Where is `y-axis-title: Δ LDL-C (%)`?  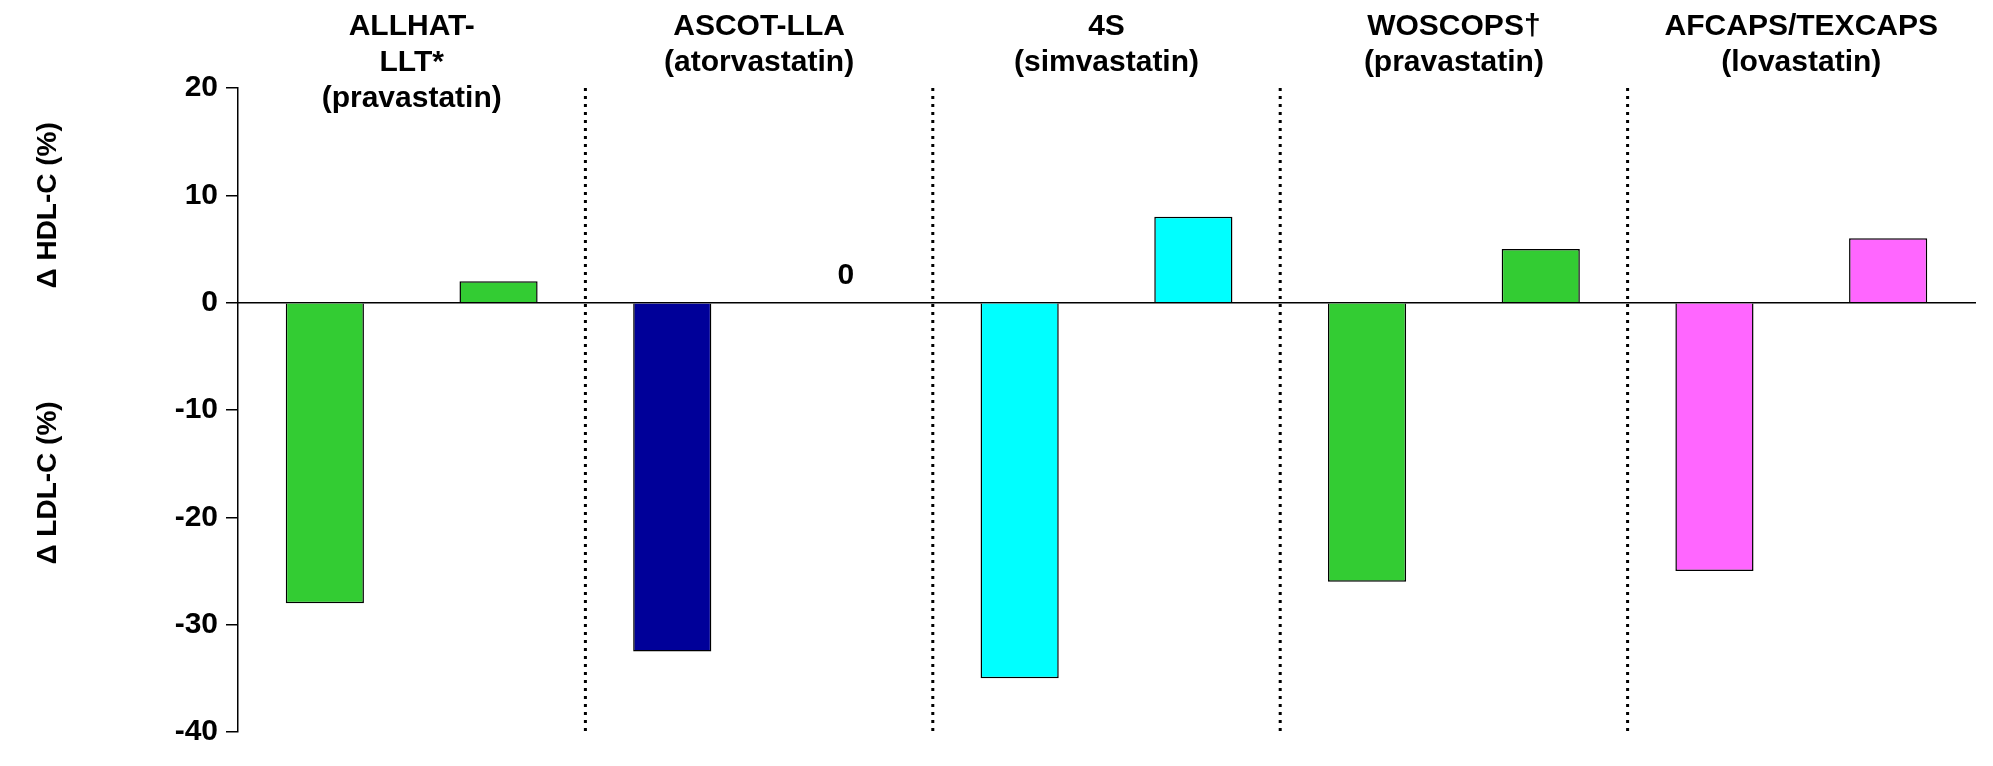
y-axis-title: Δ LDL-C (%) is located at coordinates (46, 483).